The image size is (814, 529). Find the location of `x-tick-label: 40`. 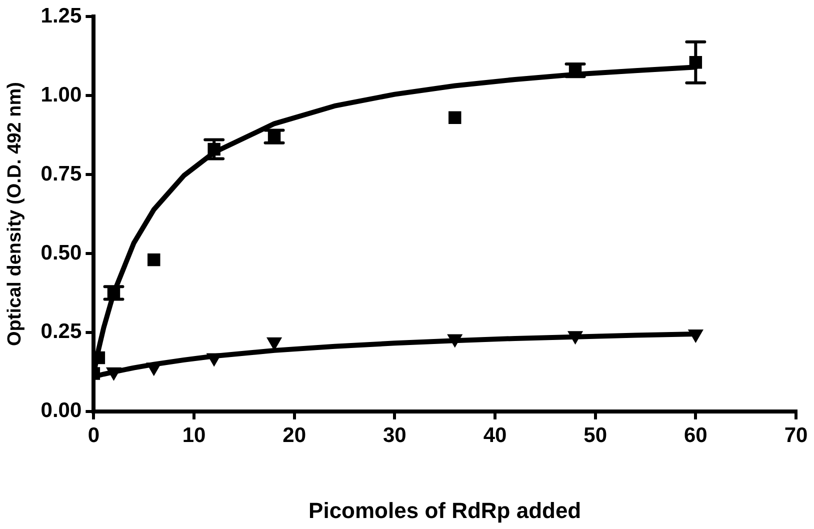

x-tick-label: 40 is located at coordinates (495, 435).